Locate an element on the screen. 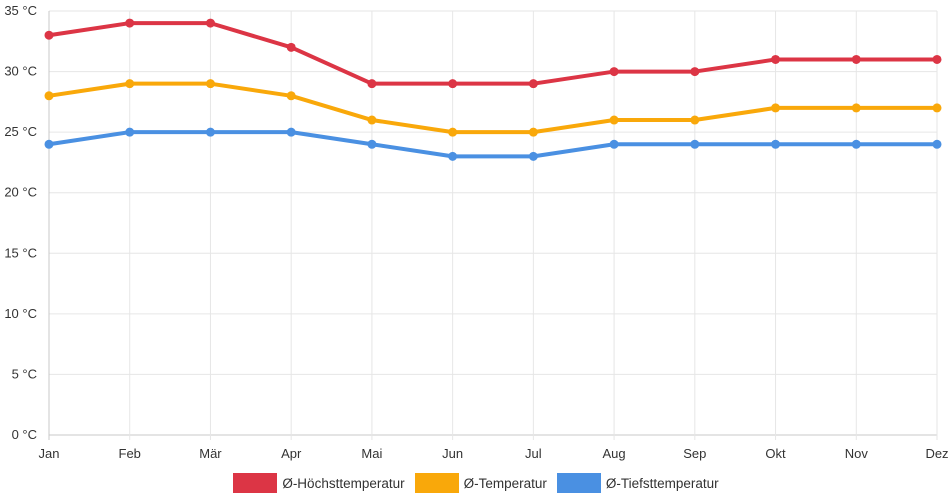 Image resolution: width=952 pixels, height=500 pixels. y-tick-label: 20 °C is located at coordinates (20, 192).